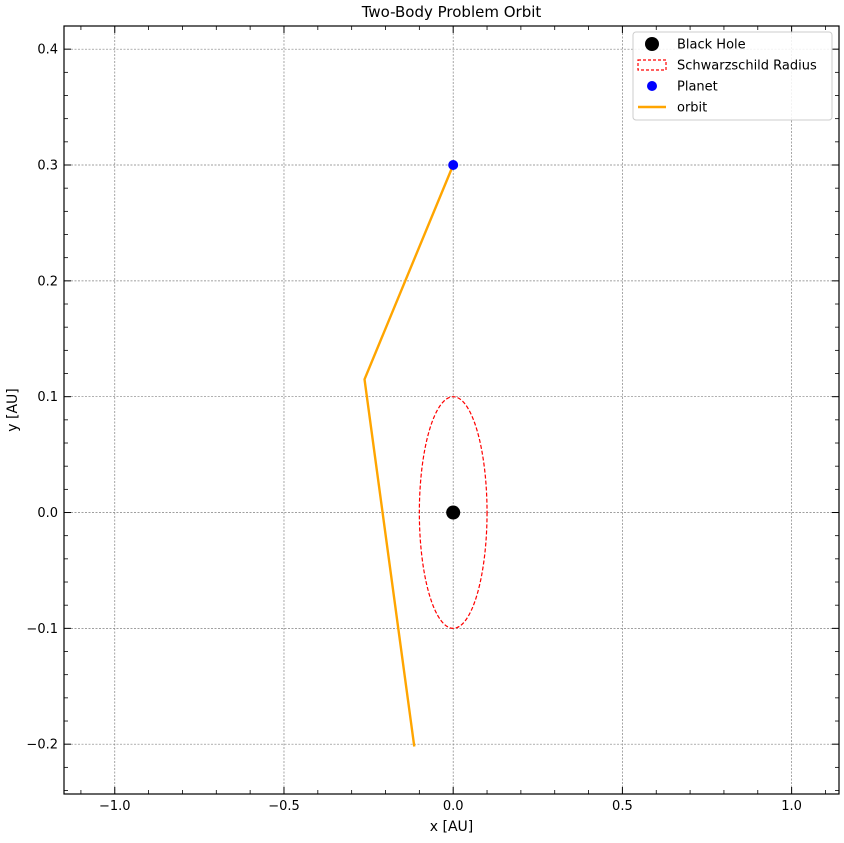 This screenshot has height=843, width=844. Describe the element at coordinates (47, 513) in the screenshot. I see `y-tick-label: 0.0` at that location.